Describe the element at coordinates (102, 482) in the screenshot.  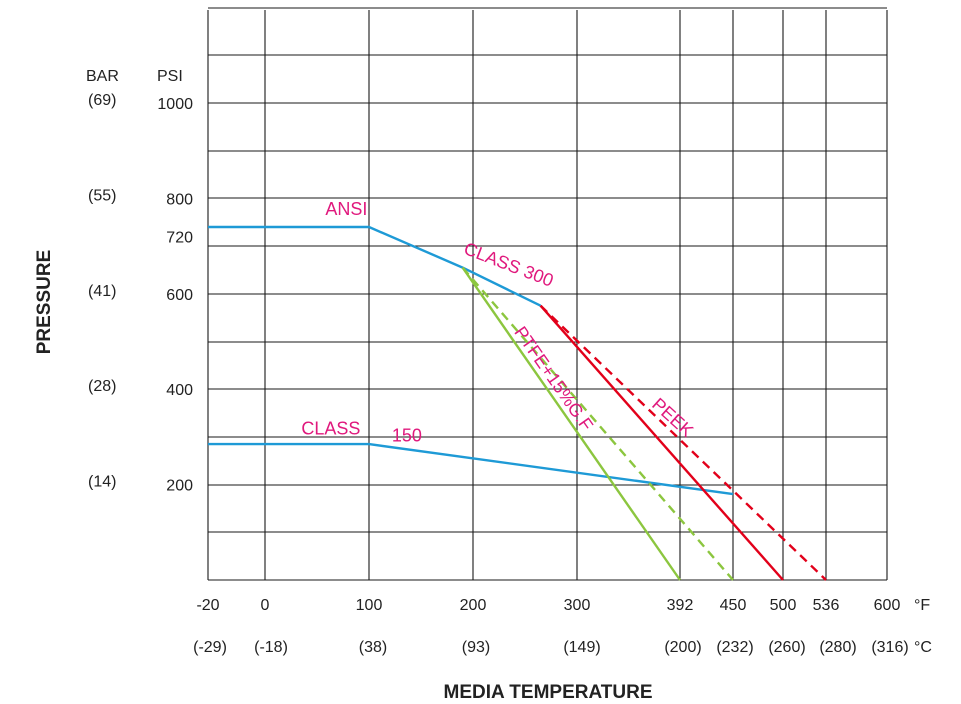
I see `y-tick-label-bar: (14)` at that location.